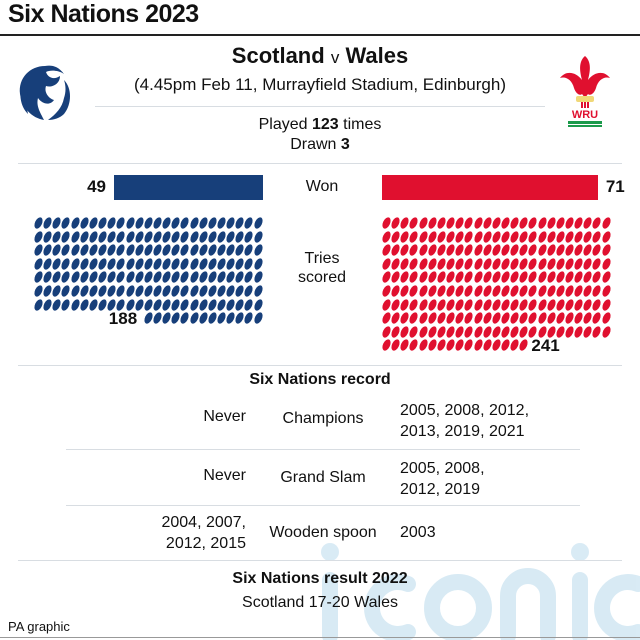 Image resolution: width=640 pixels, height=640 pixels. I want to click on wales-tries-value: 241, so click(545, 346).